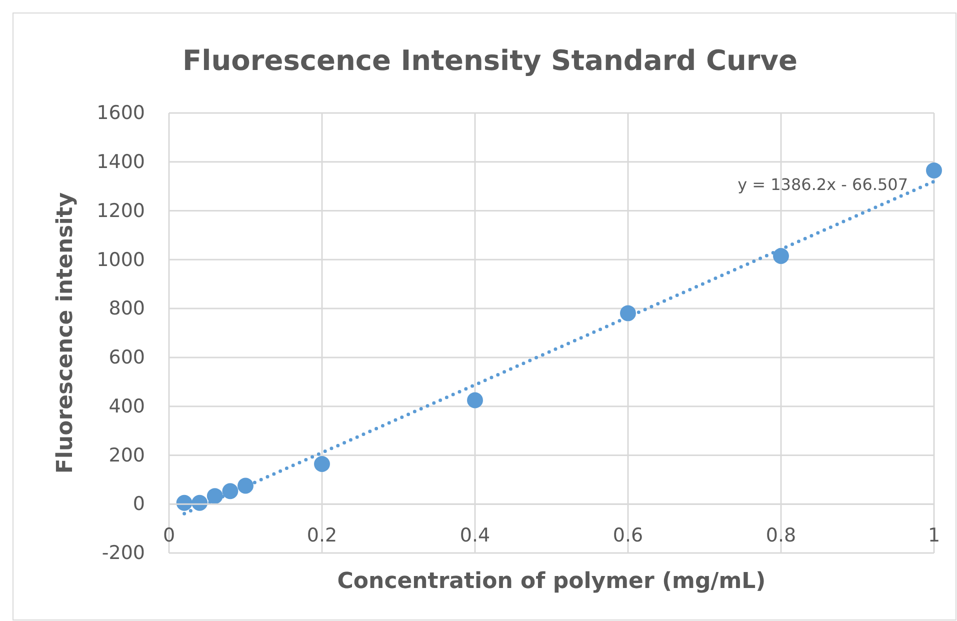 This screenshot has width=957, height=621. What do you see at coordinates (934, 535) in the screenshot?
I see `x-tick-label: 1` at bounding box center [934, 535].